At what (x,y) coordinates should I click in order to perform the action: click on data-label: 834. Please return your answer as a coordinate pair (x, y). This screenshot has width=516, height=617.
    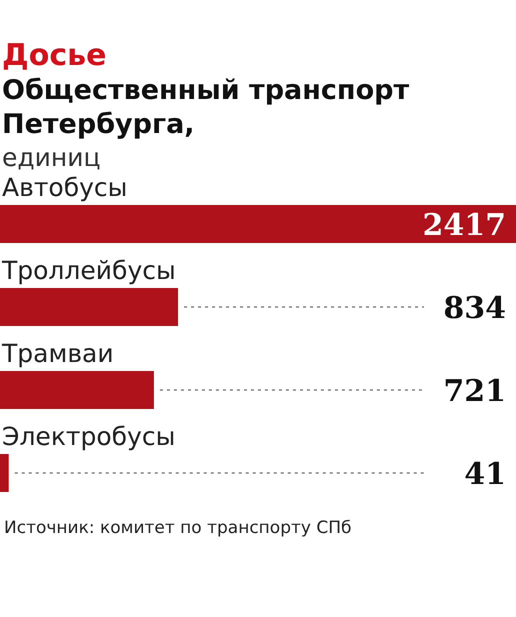
    Looking at the image, I should click on (474, 308).